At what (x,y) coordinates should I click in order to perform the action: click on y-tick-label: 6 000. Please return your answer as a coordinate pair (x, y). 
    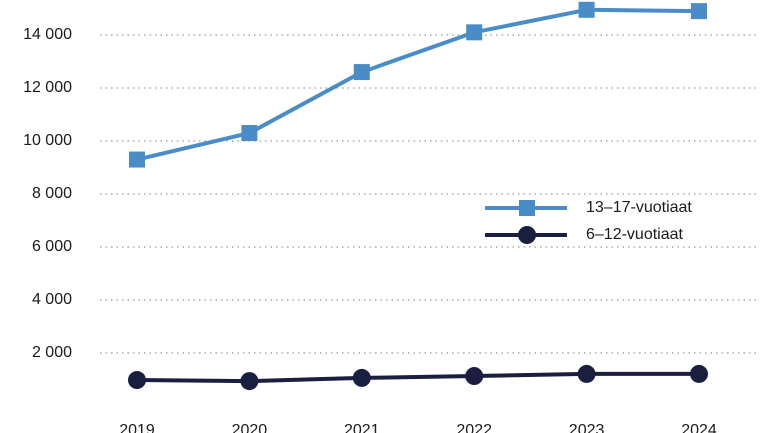
    Looking at the image, I should click on (52, 246).